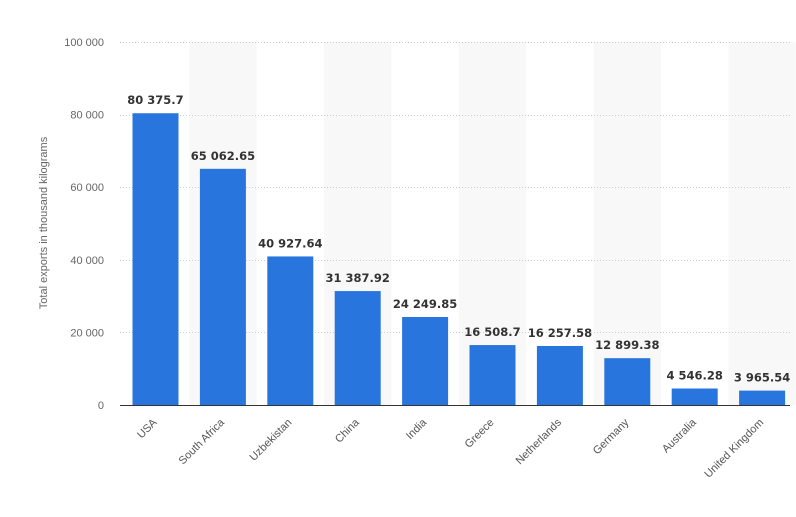 This screenshot has width=796, height=517. I want to click on x-tick-label: Australia, so click(679, 435).